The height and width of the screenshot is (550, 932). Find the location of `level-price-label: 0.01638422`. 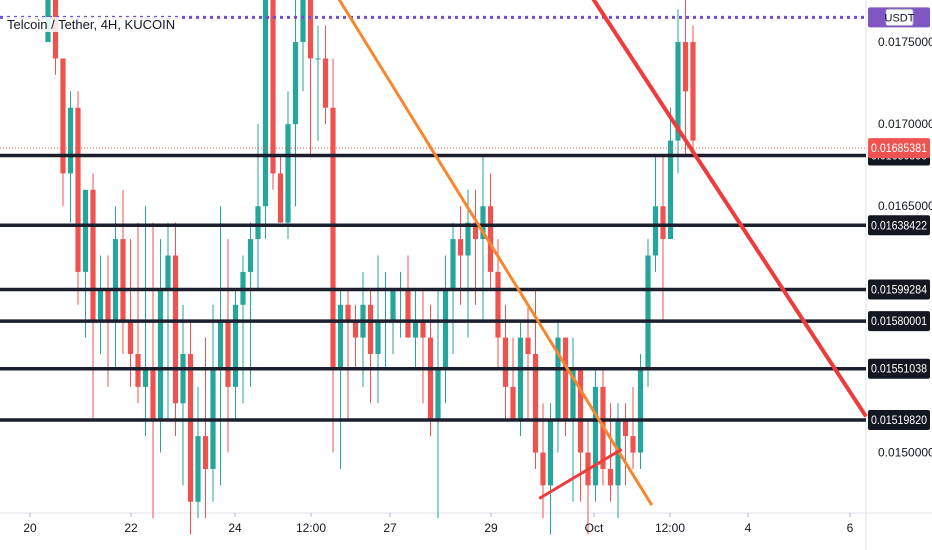

level-price-label: 0.01638422 is located at coordinates (899, 225).